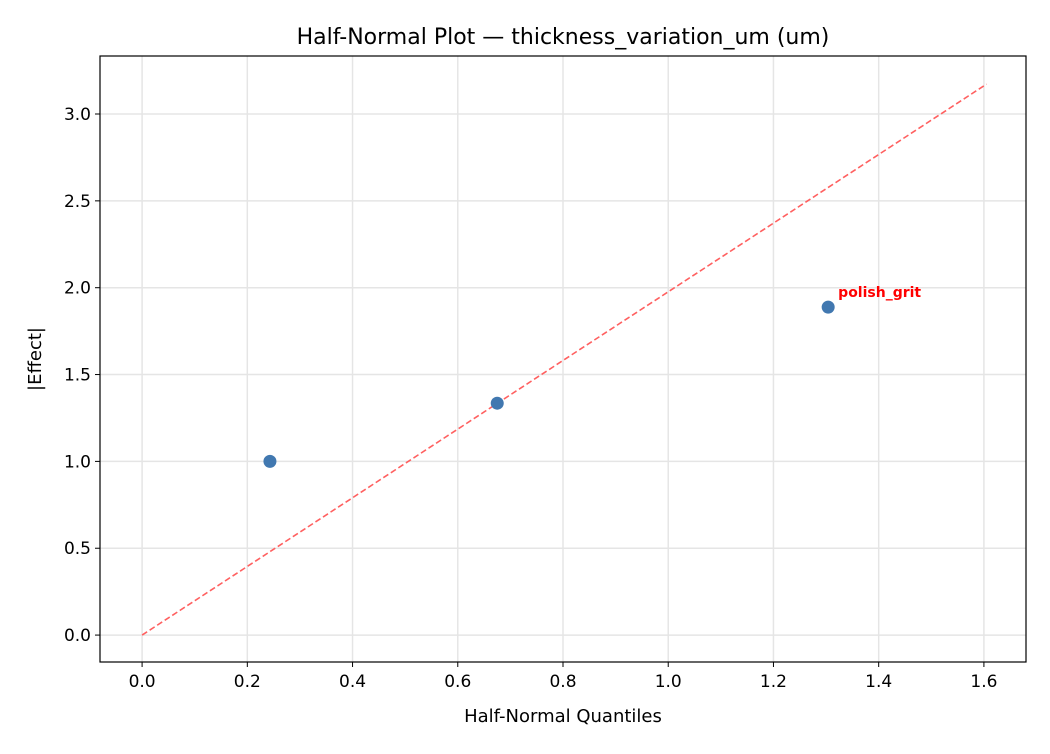 Image resolution: width=1050 pixels, height=754 pixels. What do you see at coordinates (77, 549) in the screenshot?
I see `y-tick-label: 0.5` at bounding box center [77, 549].